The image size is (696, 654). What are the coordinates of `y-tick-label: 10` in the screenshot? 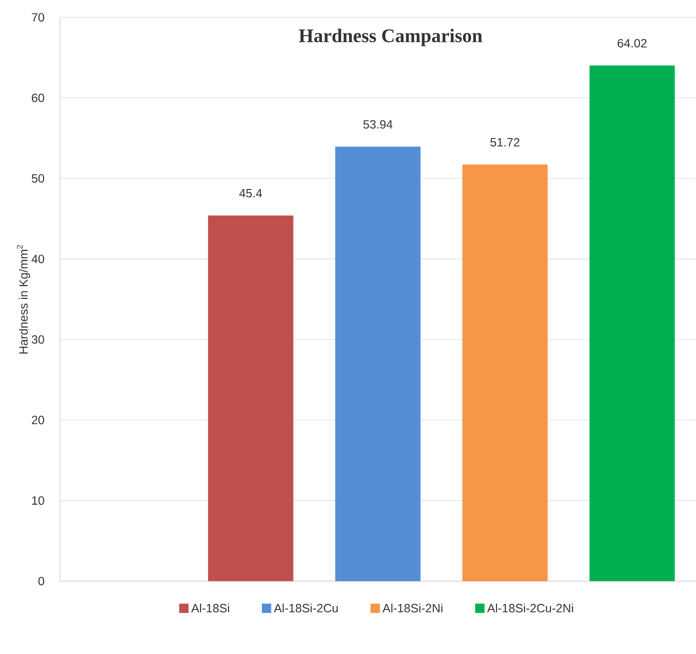 It's located at (38, 500).